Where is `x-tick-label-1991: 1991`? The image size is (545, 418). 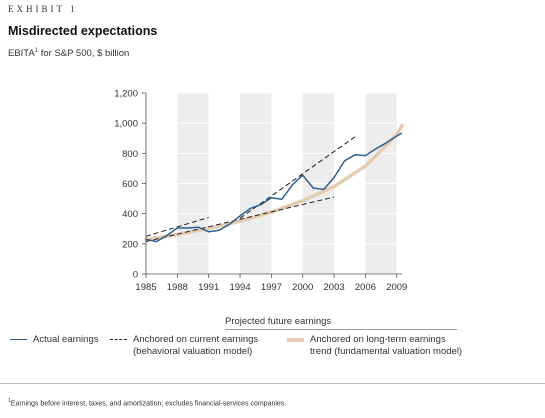 x-tick-label-1991: 1991 is located at coordinates (208, 287).